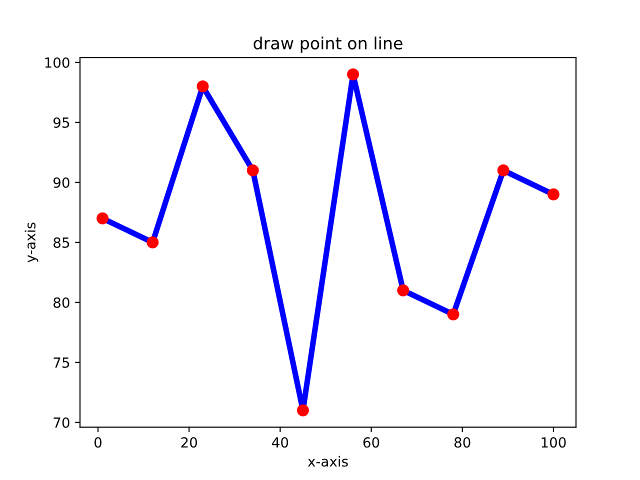 The width and height of the screenshot is (640, 480). Describe the element at coordinates (98, 442) in the screenshot. I see `x-tick-label: 0` at that location.